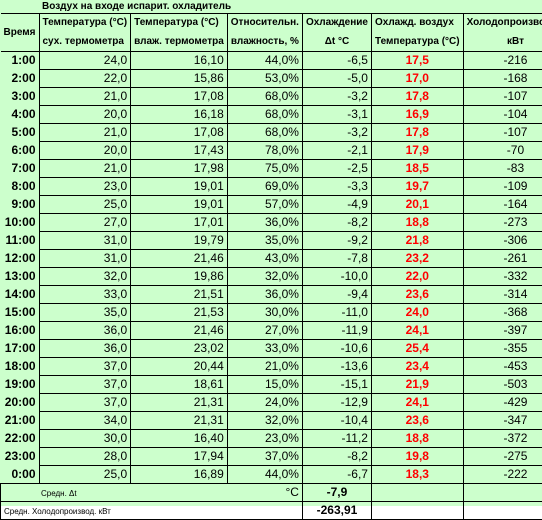 The width and height of the screenshot is (542, 520). I want to click on cell-cooling-capacity: -347, so click(502, 420).